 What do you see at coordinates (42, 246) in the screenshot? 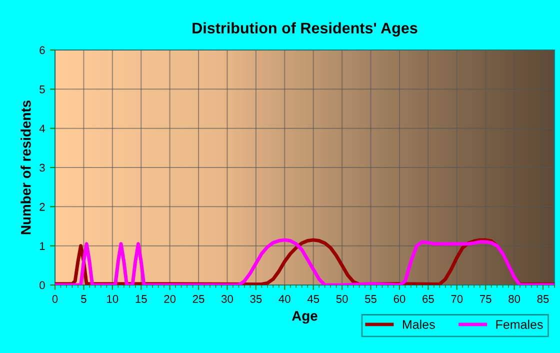
I see `y-tick-label: 1` at bounding box center [42, 246].